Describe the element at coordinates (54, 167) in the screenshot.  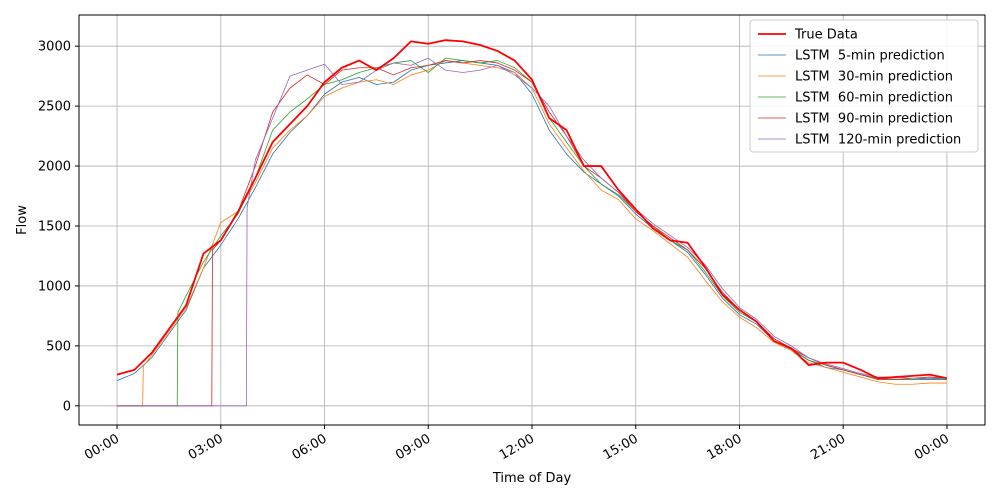
I see `y-tick-label: 2000` at that location.